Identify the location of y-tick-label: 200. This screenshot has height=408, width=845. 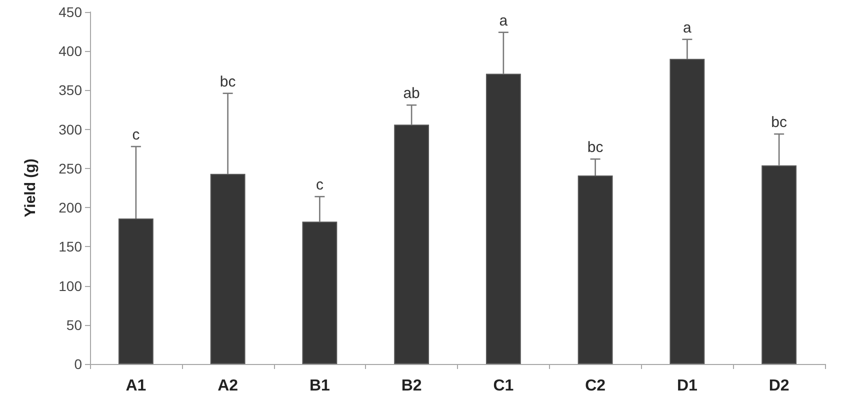
(70, 208).